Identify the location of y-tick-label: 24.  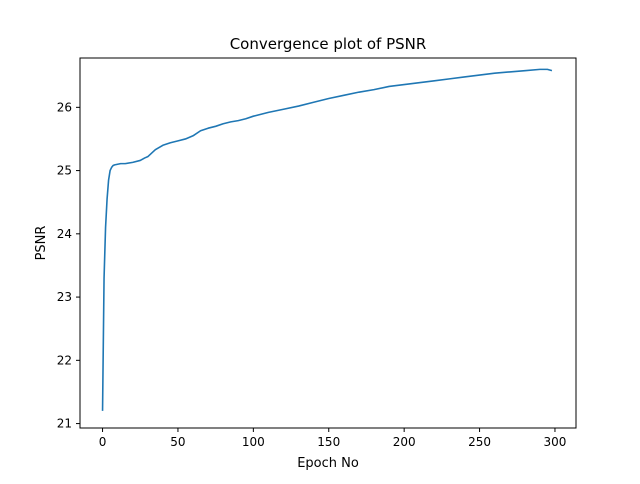
(64, 234).